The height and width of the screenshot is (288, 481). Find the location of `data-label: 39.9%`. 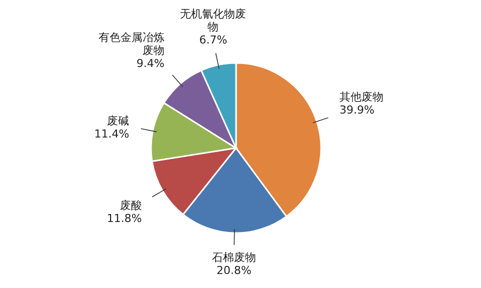

data-label: 39.9% is located at coordinates (357, 109).